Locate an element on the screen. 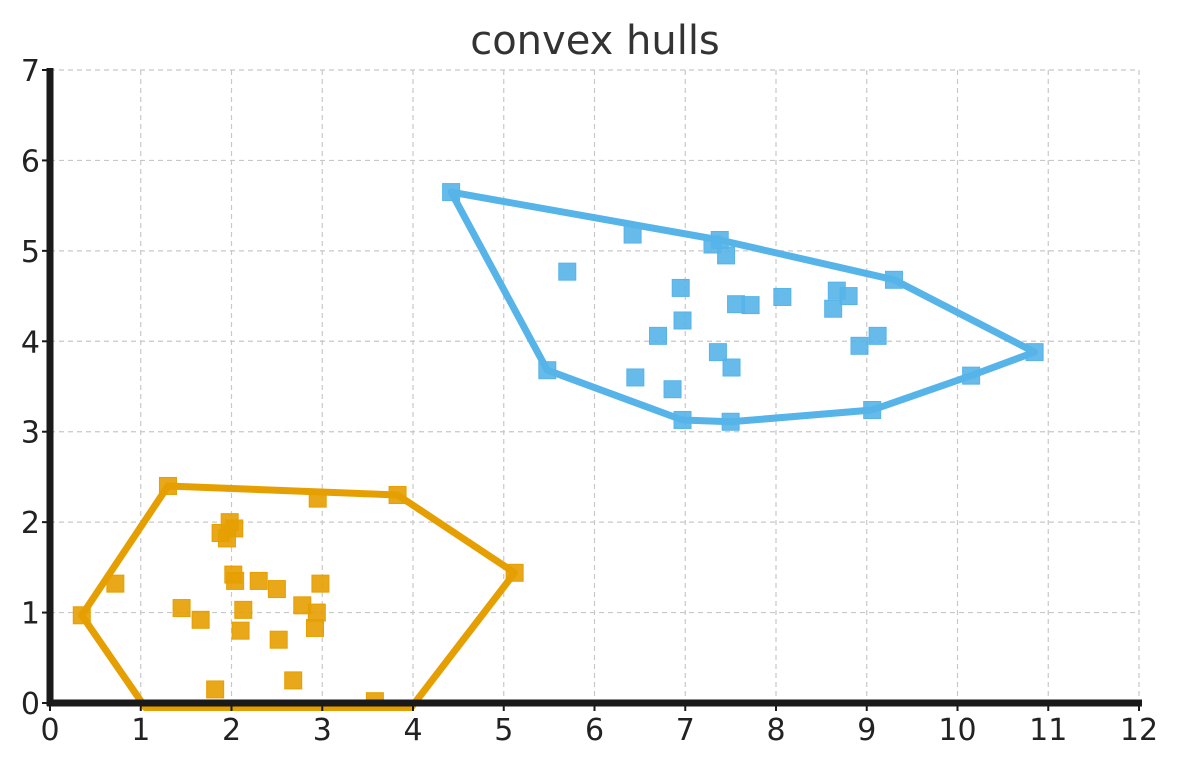  x-tick-label: 0 is located at coordinates (49, 730).